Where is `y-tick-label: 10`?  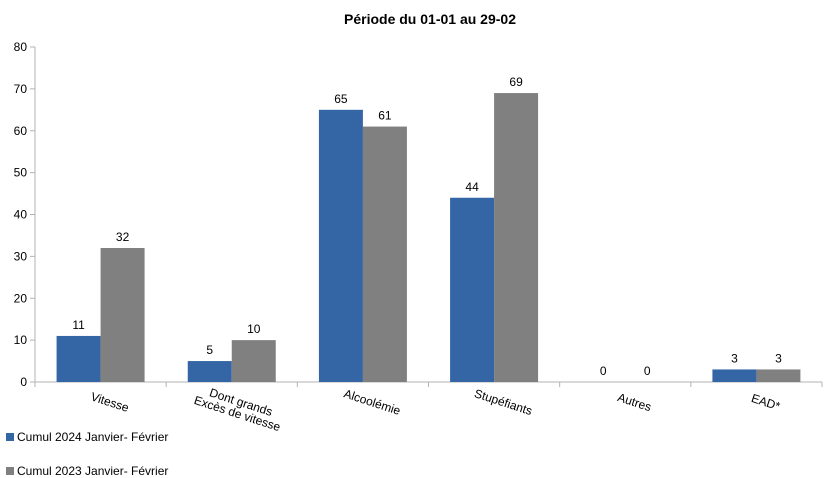
y-tick-label: 10 is located at coordinates (21, 340).